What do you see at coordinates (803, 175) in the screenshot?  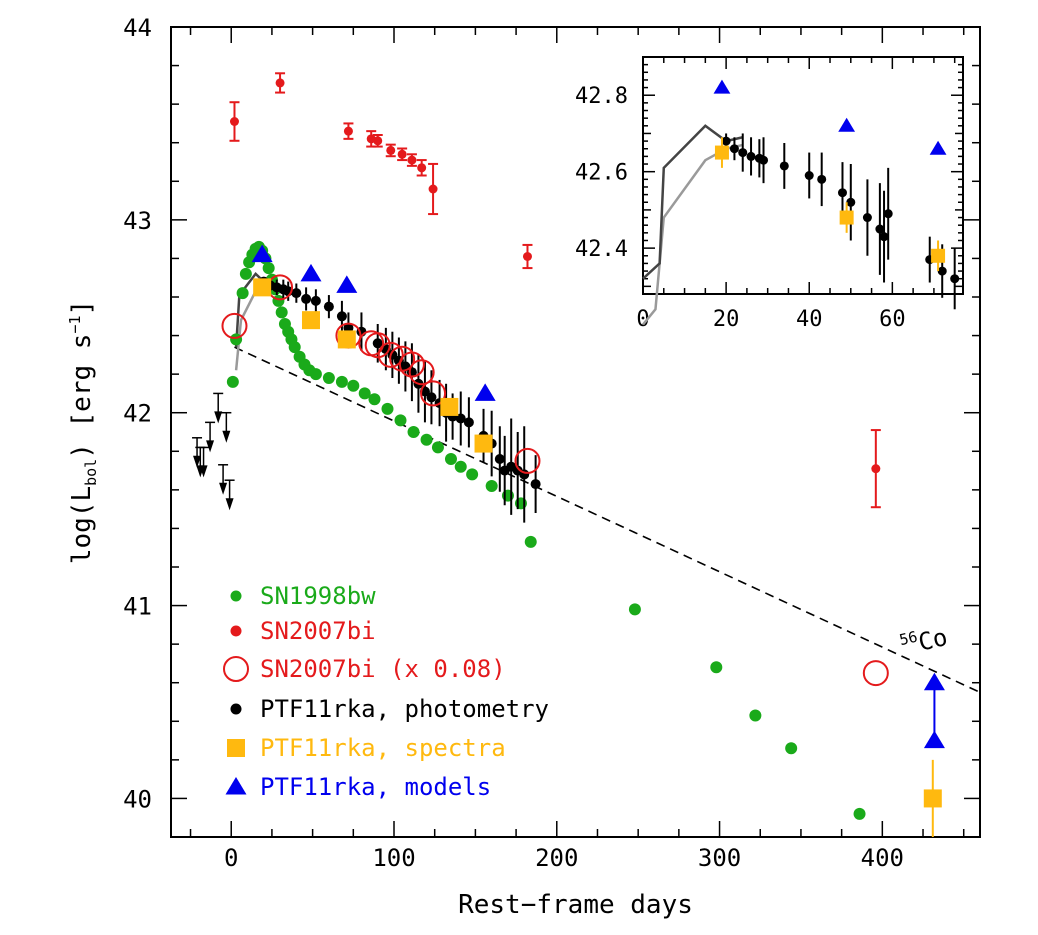 I see `inset-frame` at bounding box center [803, 175].